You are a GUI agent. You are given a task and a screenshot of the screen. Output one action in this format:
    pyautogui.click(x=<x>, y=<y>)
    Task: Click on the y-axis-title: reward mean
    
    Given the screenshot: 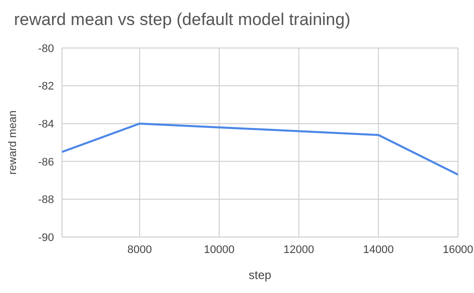 What is the action you would take?
    pyautogui.click(x=12, y=142)
    